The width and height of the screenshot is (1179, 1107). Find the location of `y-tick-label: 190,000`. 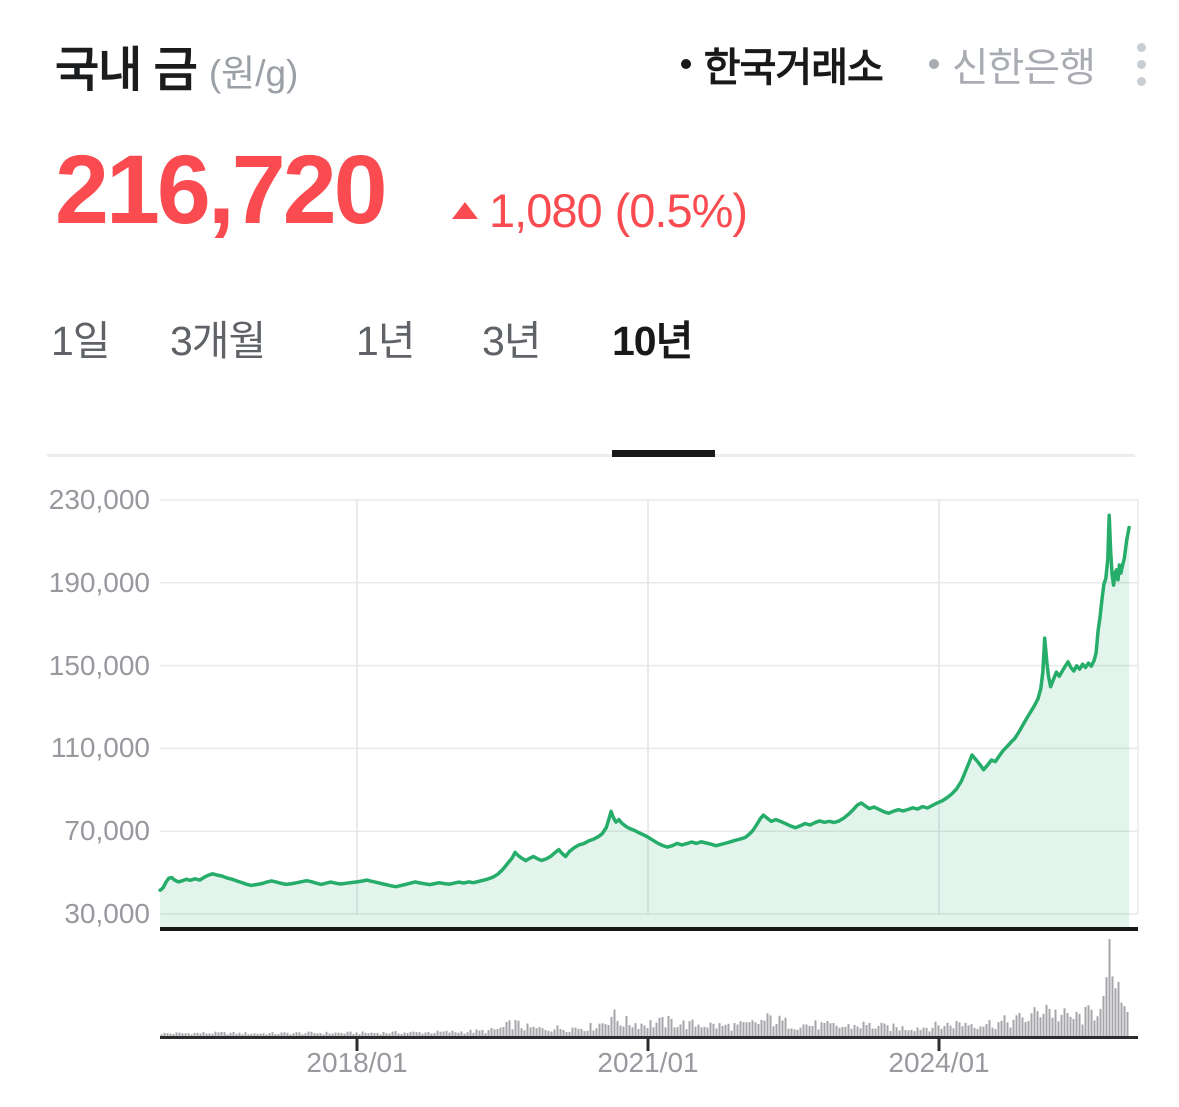

y-tick-label: 190,000 is located at coordinates (99, 582).